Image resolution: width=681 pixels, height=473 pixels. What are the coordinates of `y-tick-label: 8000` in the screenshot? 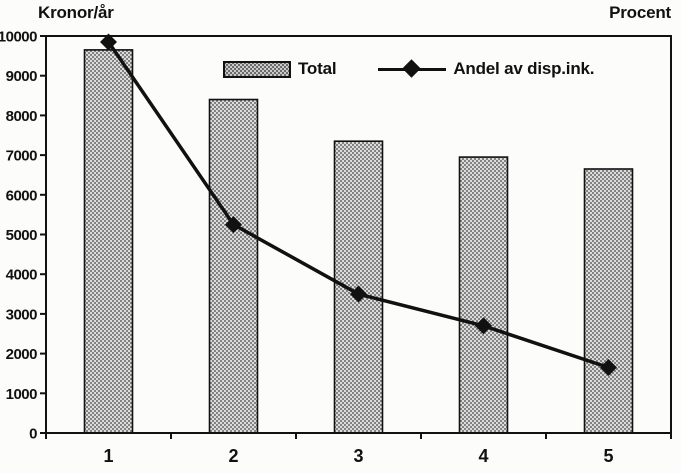 It's located at (22, 116).